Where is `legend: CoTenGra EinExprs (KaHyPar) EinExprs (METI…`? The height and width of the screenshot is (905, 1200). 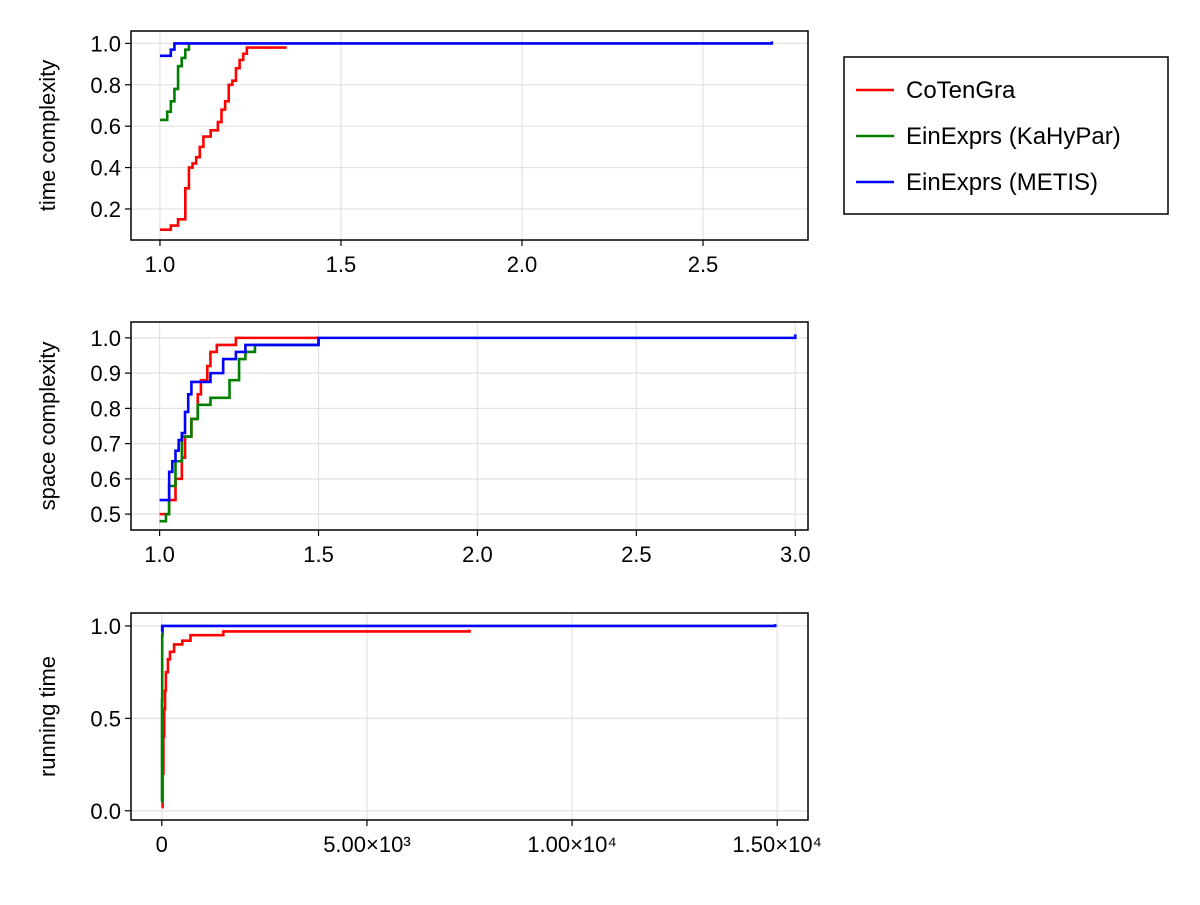 legend: CoTenGra EinExprs (KaHyPar) EinExprs (METI… is located at coordinates (1006, 135).